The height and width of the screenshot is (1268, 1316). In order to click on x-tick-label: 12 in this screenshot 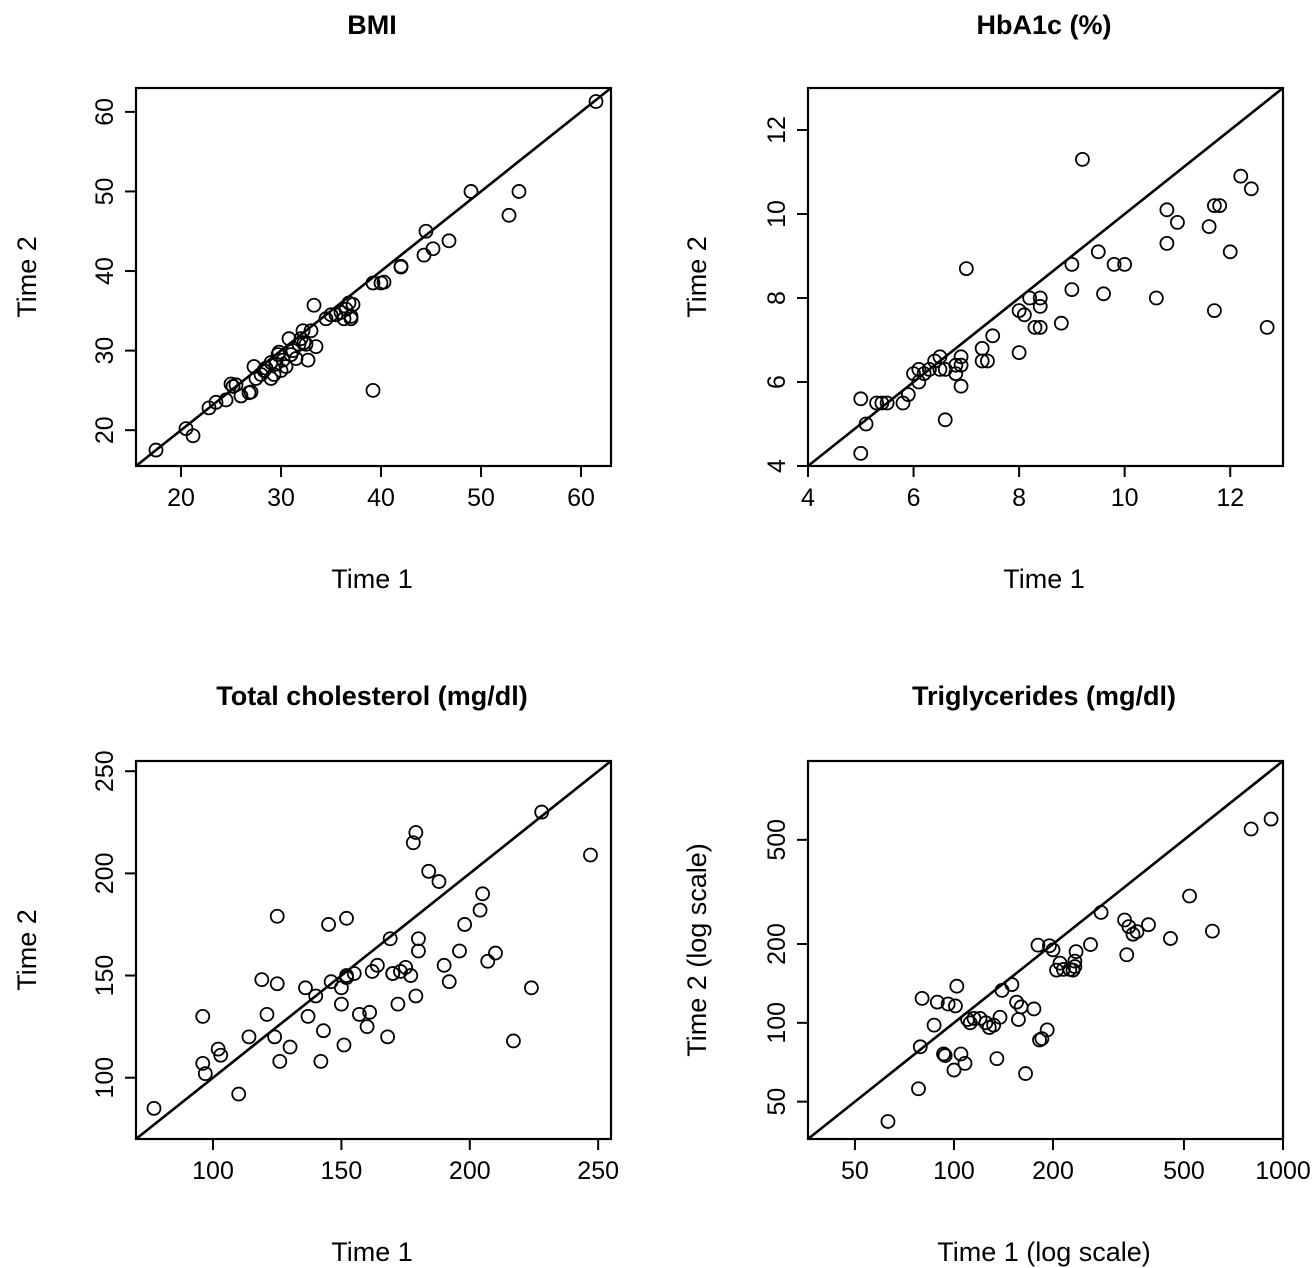, I will do `click(1230, 498)`.